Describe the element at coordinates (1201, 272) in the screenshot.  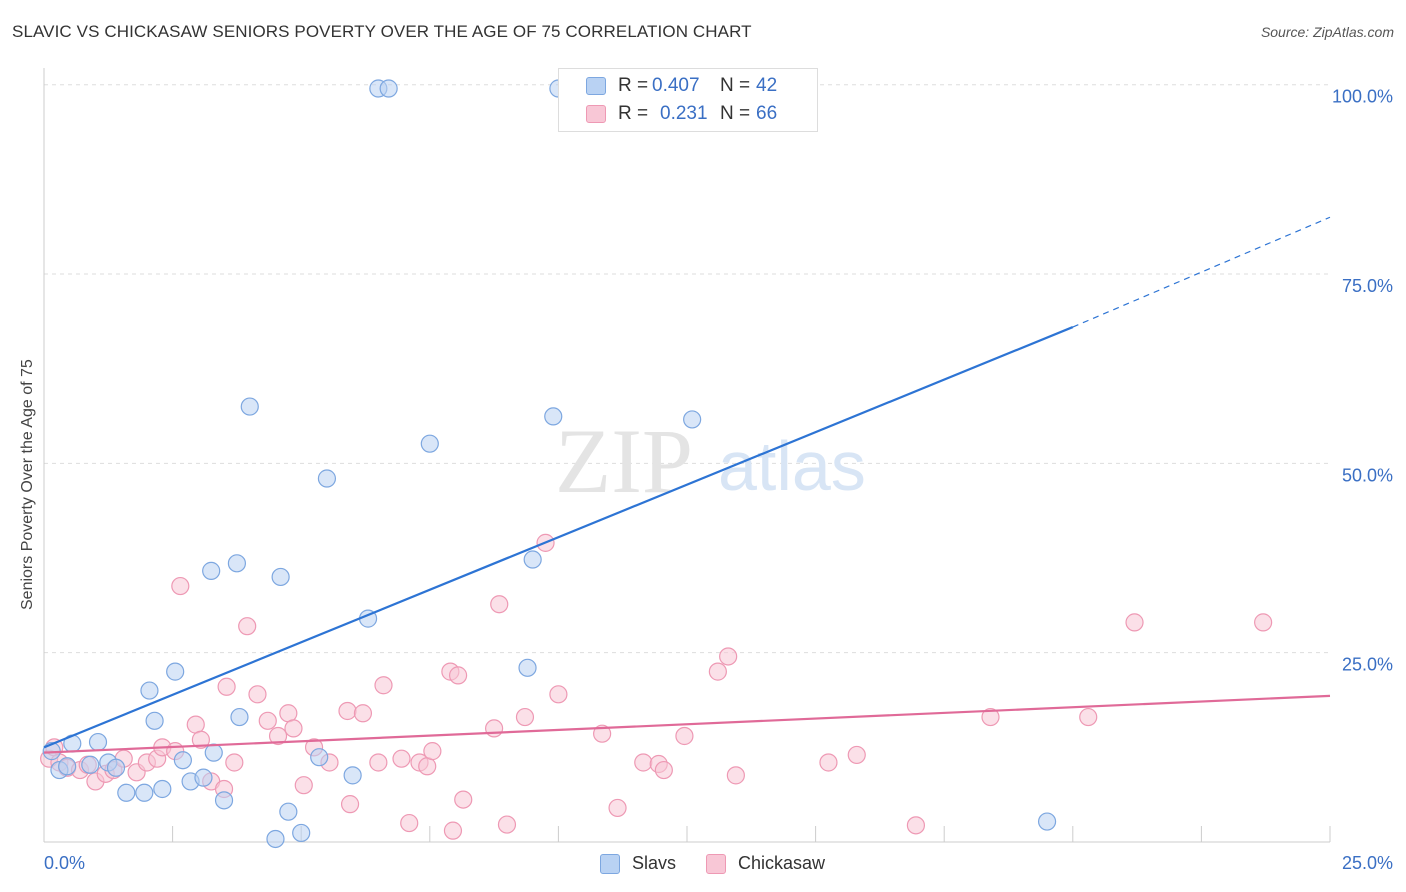
I see `slavs-trend-extension` at that location.